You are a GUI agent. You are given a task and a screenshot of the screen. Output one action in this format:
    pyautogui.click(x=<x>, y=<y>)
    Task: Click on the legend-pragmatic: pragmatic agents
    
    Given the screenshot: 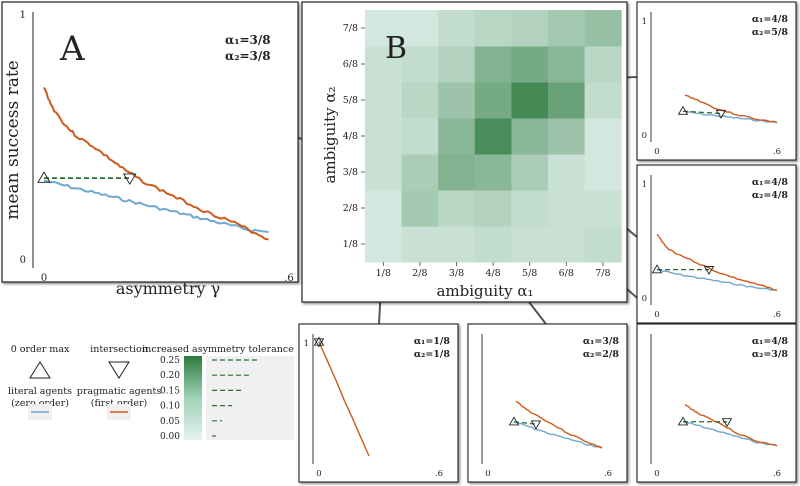 What is the action you would take?
    pyautogui.click(x=119, y=391)
    